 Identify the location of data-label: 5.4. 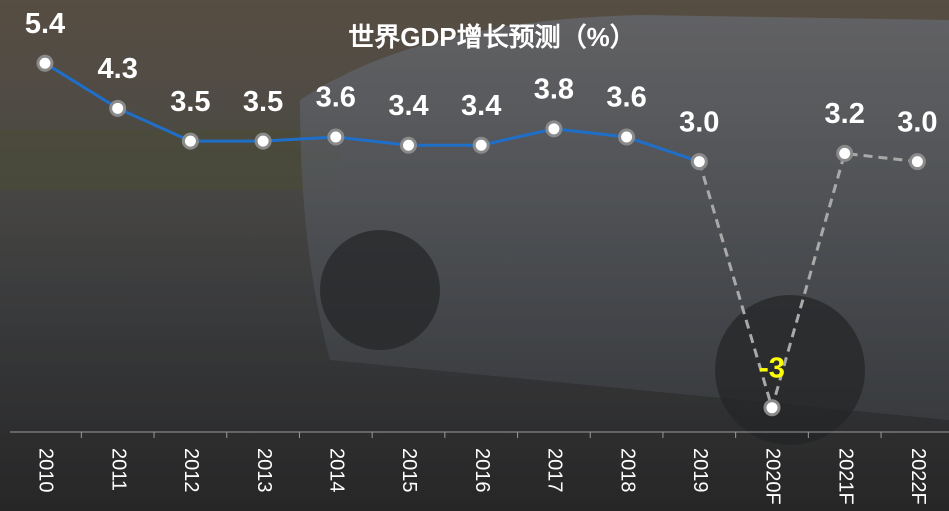
(45, 24).